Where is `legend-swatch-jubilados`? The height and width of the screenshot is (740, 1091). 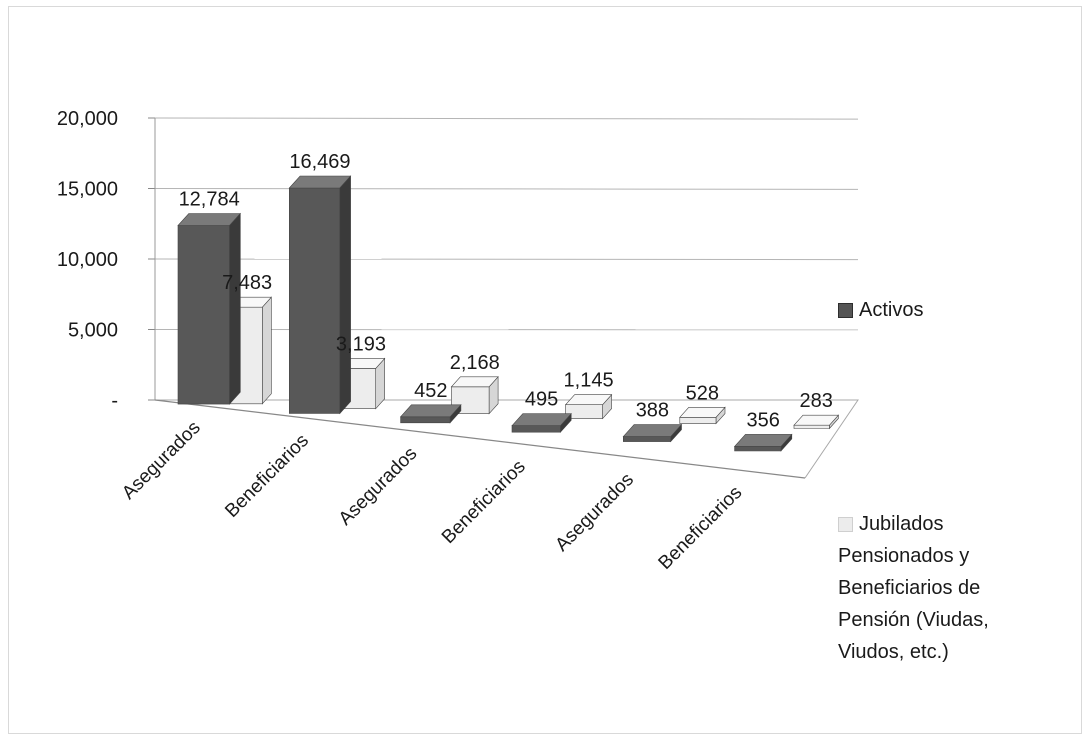
legend-swatch-jubilados is located at coordinates (845, 524).